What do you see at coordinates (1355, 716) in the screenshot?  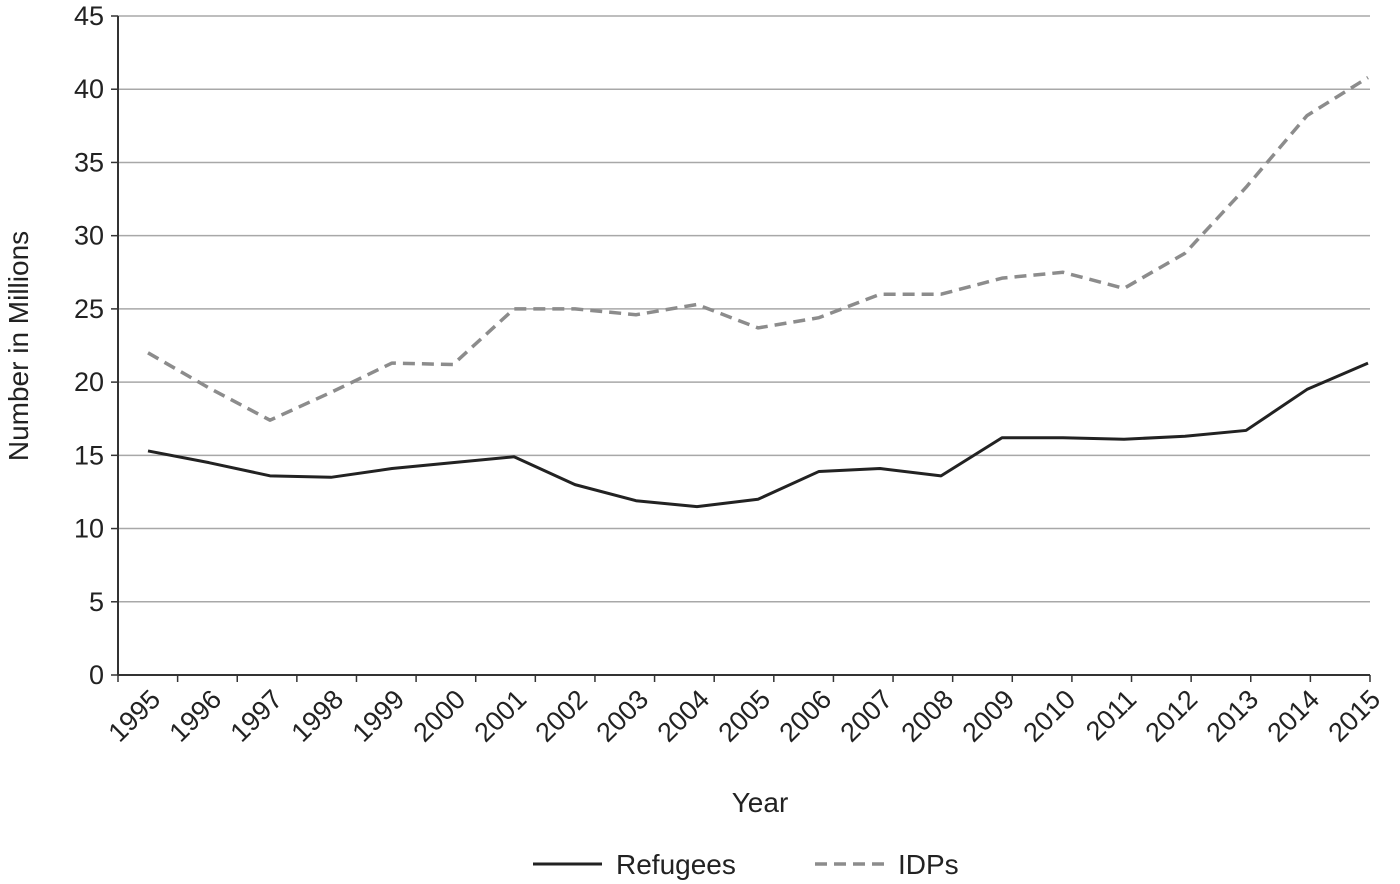 I see `x-tick-label: 2015` at bounding box center [1355, 716].